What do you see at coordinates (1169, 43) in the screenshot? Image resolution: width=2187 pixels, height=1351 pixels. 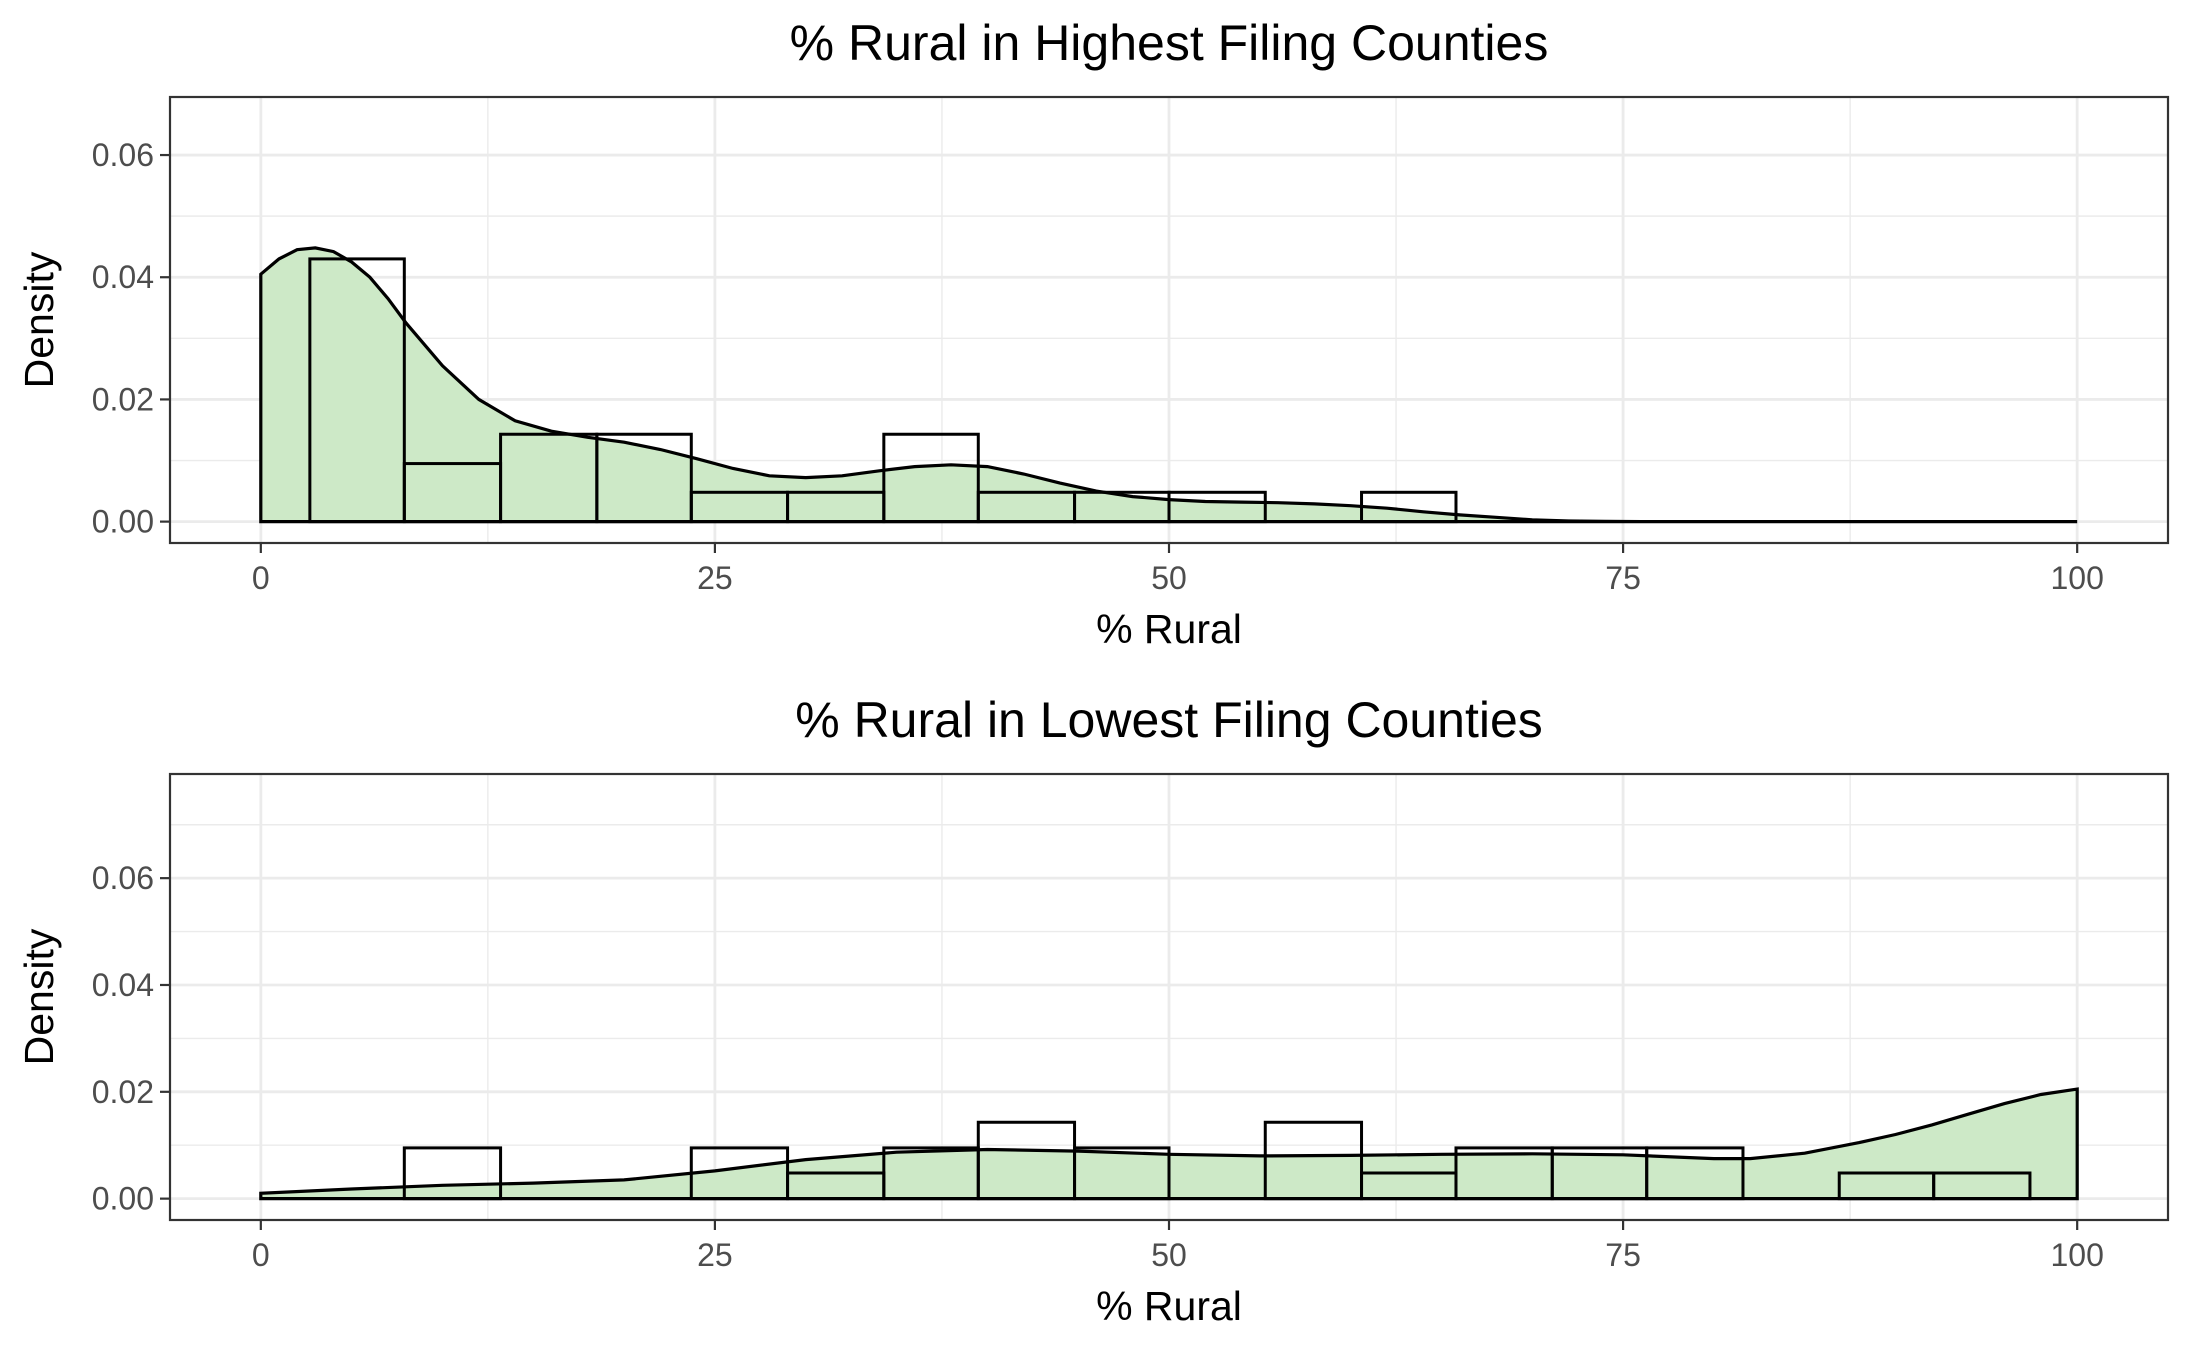 I see `chart-title: % Rural in Highest Filing Counties` at bounding box center [1169, 43].